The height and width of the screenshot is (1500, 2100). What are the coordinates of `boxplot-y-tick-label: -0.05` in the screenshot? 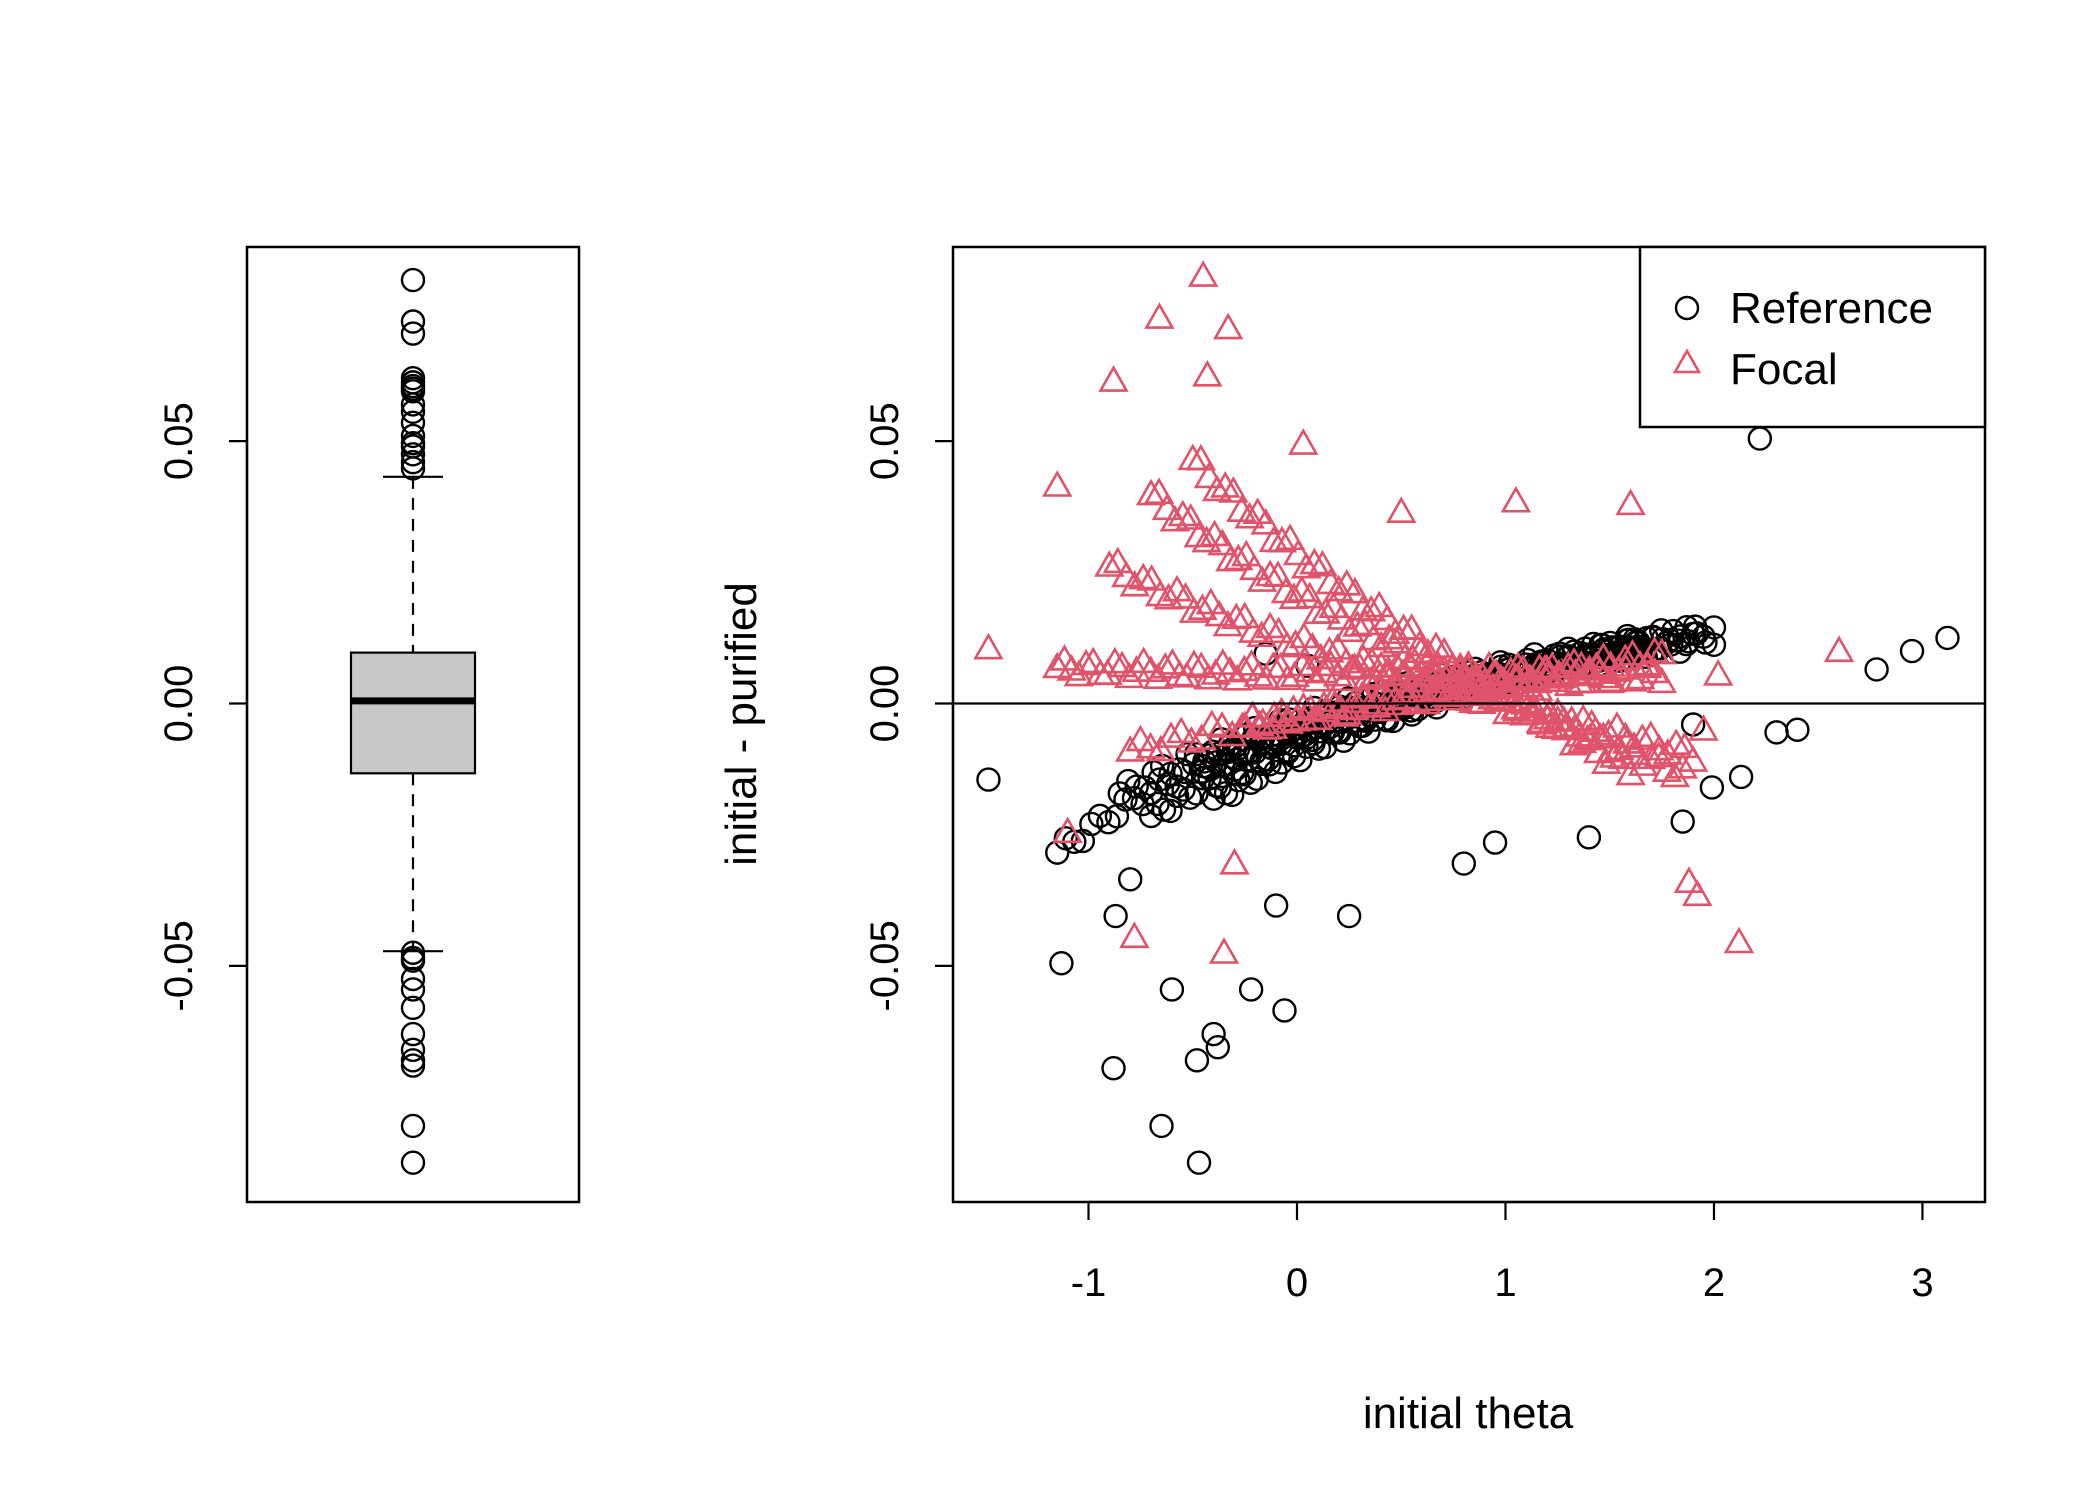 It's located at (179, 965).